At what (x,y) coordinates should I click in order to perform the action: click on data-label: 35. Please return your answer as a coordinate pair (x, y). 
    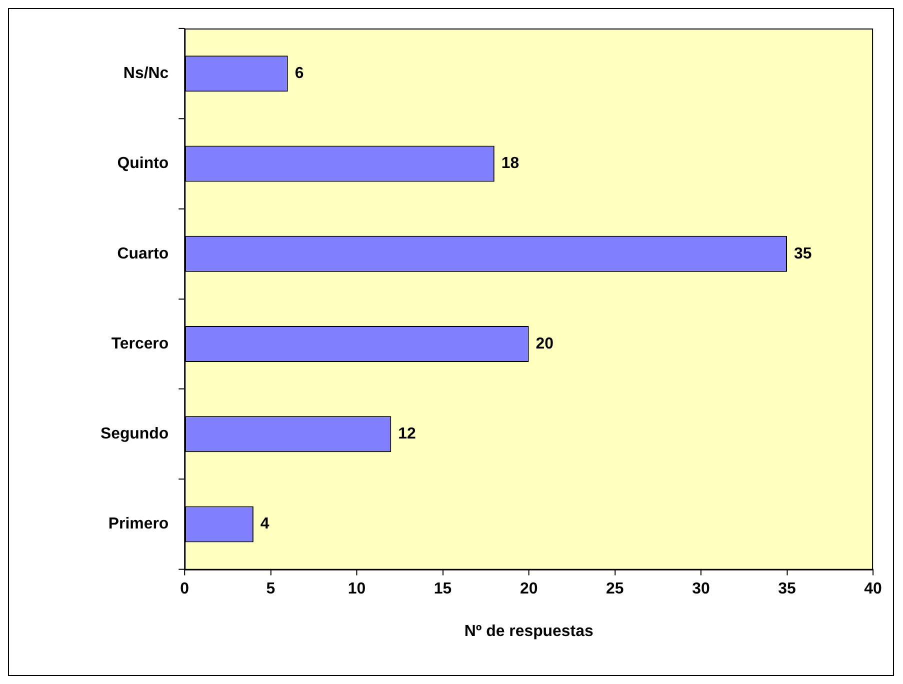
    Looking at the image, I should click on (803, 253).